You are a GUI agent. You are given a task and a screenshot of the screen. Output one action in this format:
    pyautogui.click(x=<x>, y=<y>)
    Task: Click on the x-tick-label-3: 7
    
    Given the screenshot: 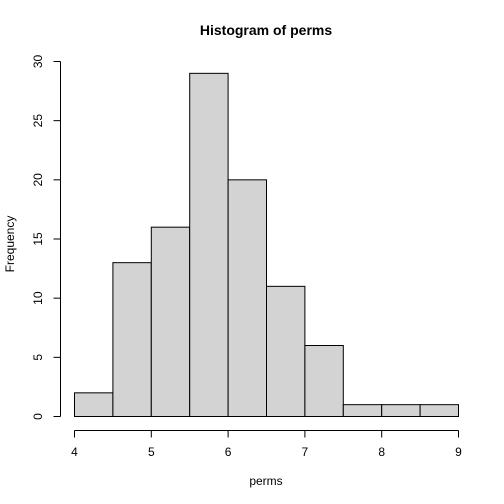 What is the action you would take?
    pyautogui.click(x=305, y=452)
    